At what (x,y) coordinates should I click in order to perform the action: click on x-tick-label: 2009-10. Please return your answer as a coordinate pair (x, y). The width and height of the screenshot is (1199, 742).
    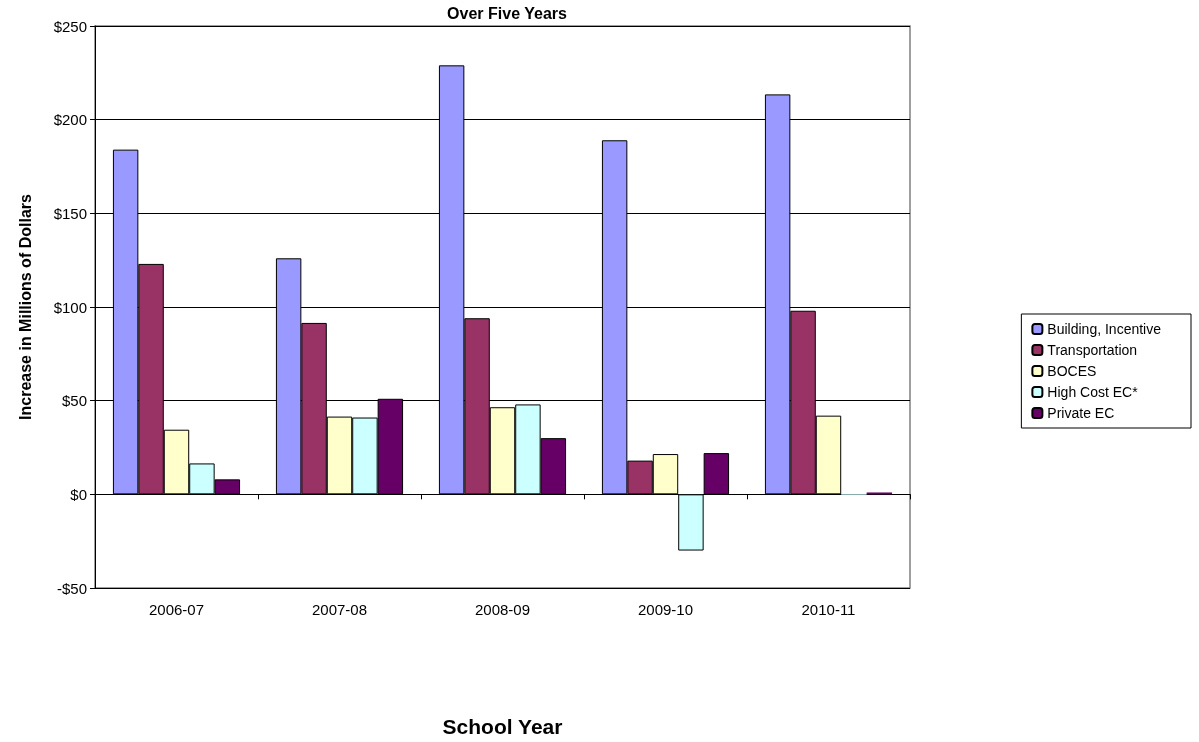
    Looking at the image, I should click on (665, 609).